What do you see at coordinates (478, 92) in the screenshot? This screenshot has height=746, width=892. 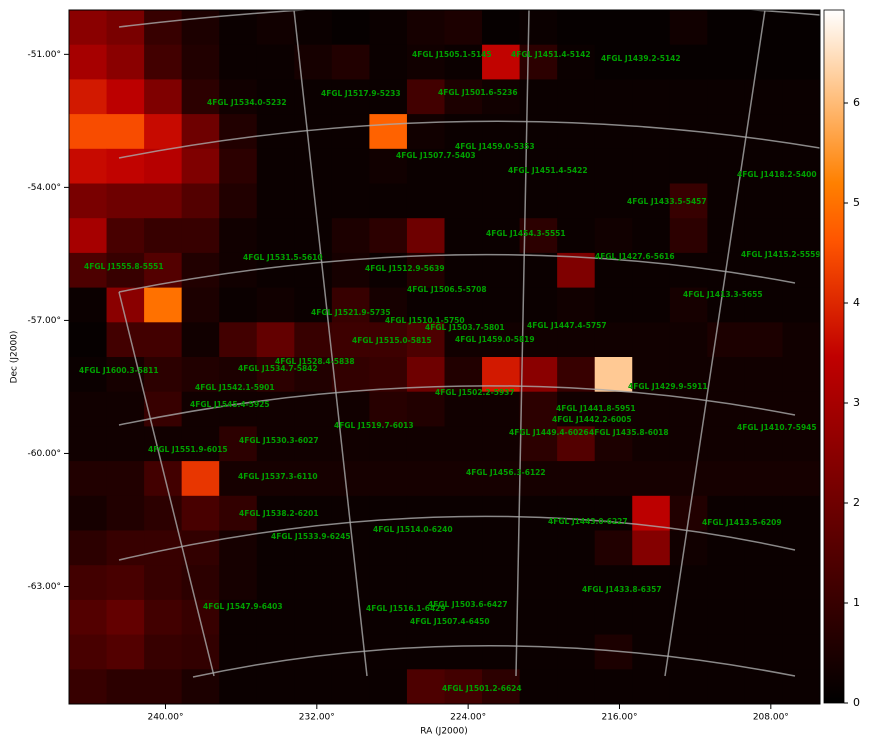 I see `source-label: 4FGL J1501.6-5236` at bounding box center [478, 92].